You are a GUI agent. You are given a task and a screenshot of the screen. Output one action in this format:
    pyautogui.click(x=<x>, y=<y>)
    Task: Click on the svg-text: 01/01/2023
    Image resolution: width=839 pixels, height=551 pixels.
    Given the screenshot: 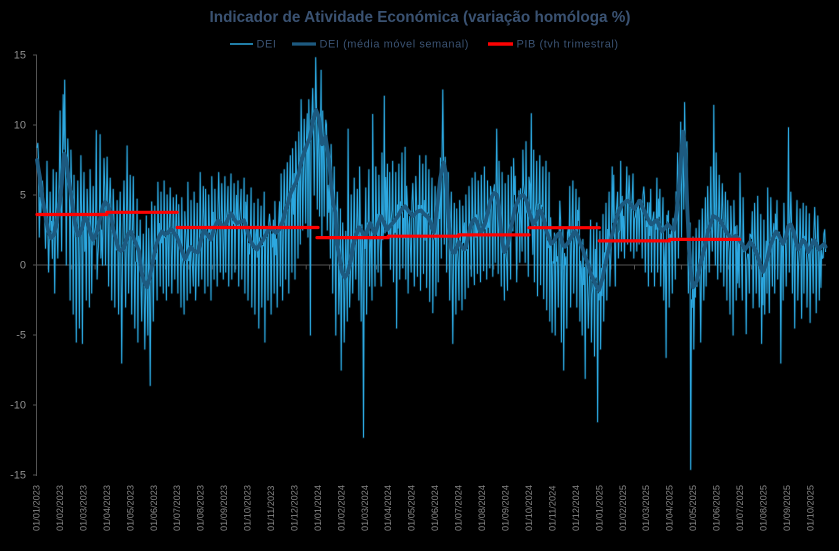 What is the action you would take?
    pyautogui.click(x=37, y=508)
    